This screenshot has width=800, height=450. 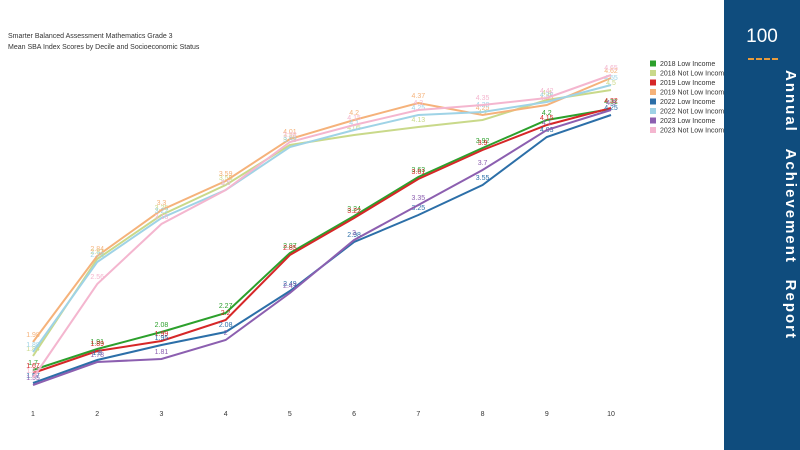 What do you see at coordinates (687, 83) in the screenshot?
I see `legend-label: 2019 Low Income` at bounding box center [687, 83].